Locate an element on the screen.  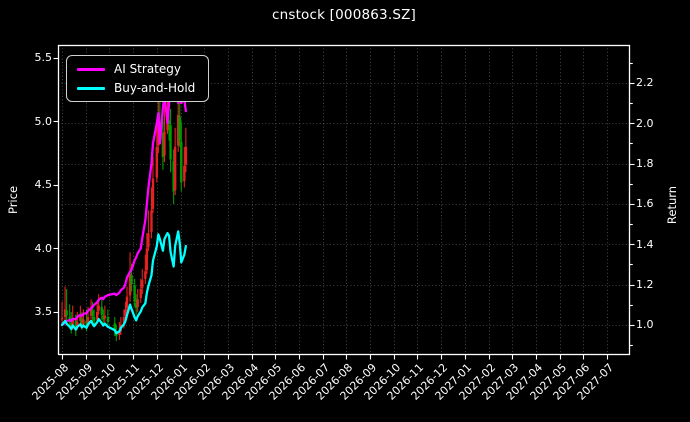
price-tick-label: 4.0 is located at coordinates (43, 248).